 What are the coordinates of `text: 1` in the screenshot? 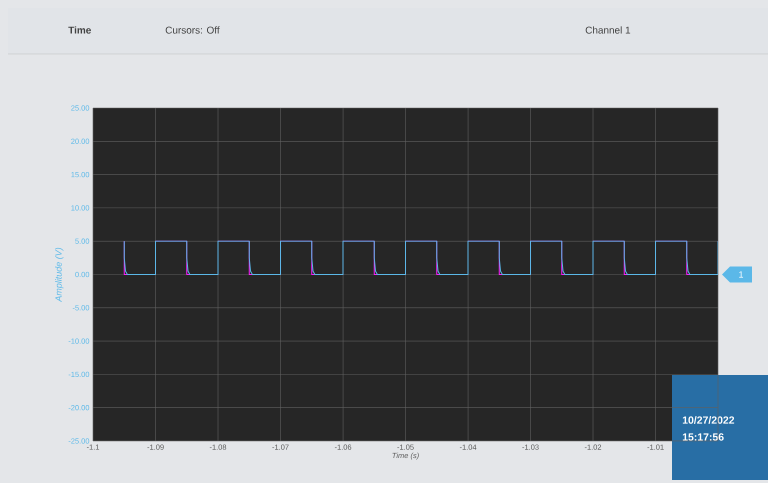 It's located at (741, 274).